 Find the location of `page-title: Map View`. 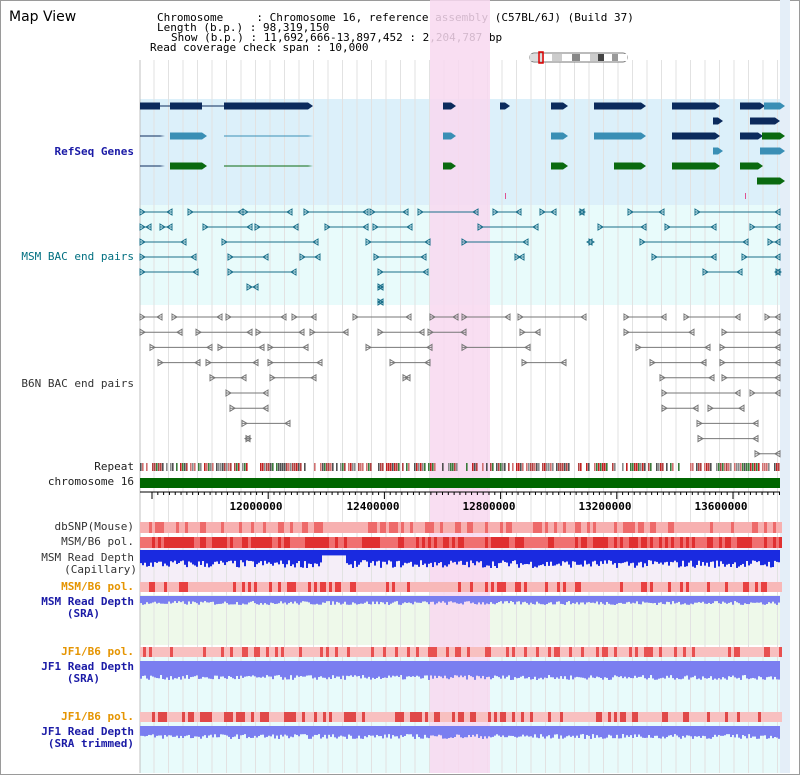

page-title: Map View is located at coordinates (43, 17).